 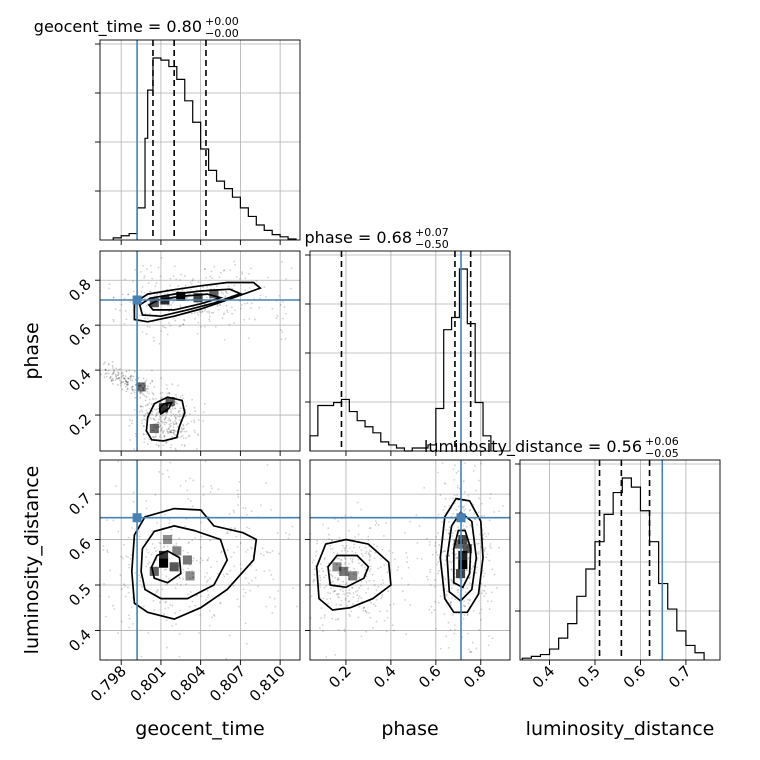 I want to click on title-upper-error: +0.06, so click(x=662, y=441).